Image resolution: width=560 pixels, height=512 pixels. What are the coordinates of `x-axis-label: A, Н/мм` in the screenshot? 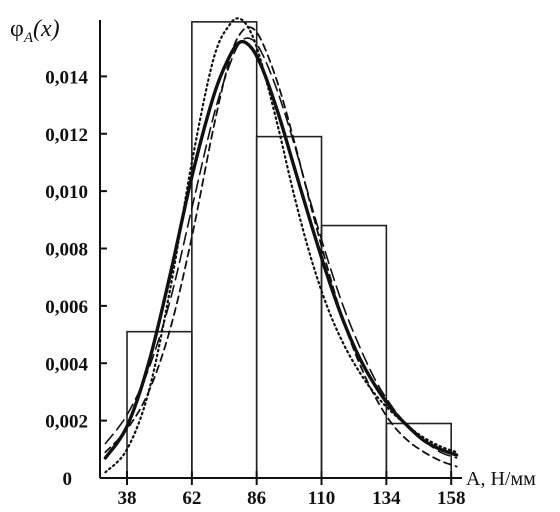 It's located at (501, 479).